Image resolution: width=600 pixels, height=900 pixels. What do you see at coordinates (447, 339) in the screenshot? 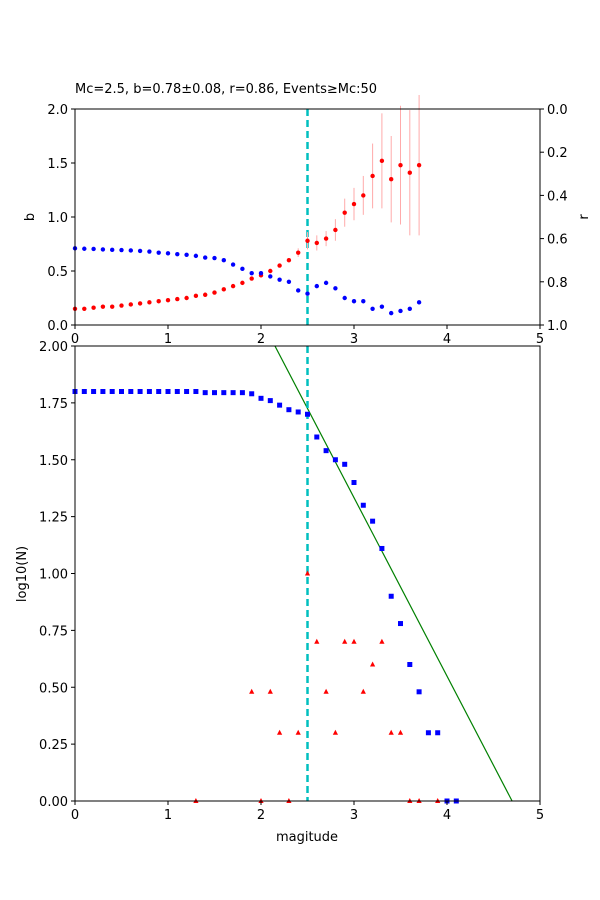
I see `top-x-tick-label: 4` at bounding box center [447, 339].